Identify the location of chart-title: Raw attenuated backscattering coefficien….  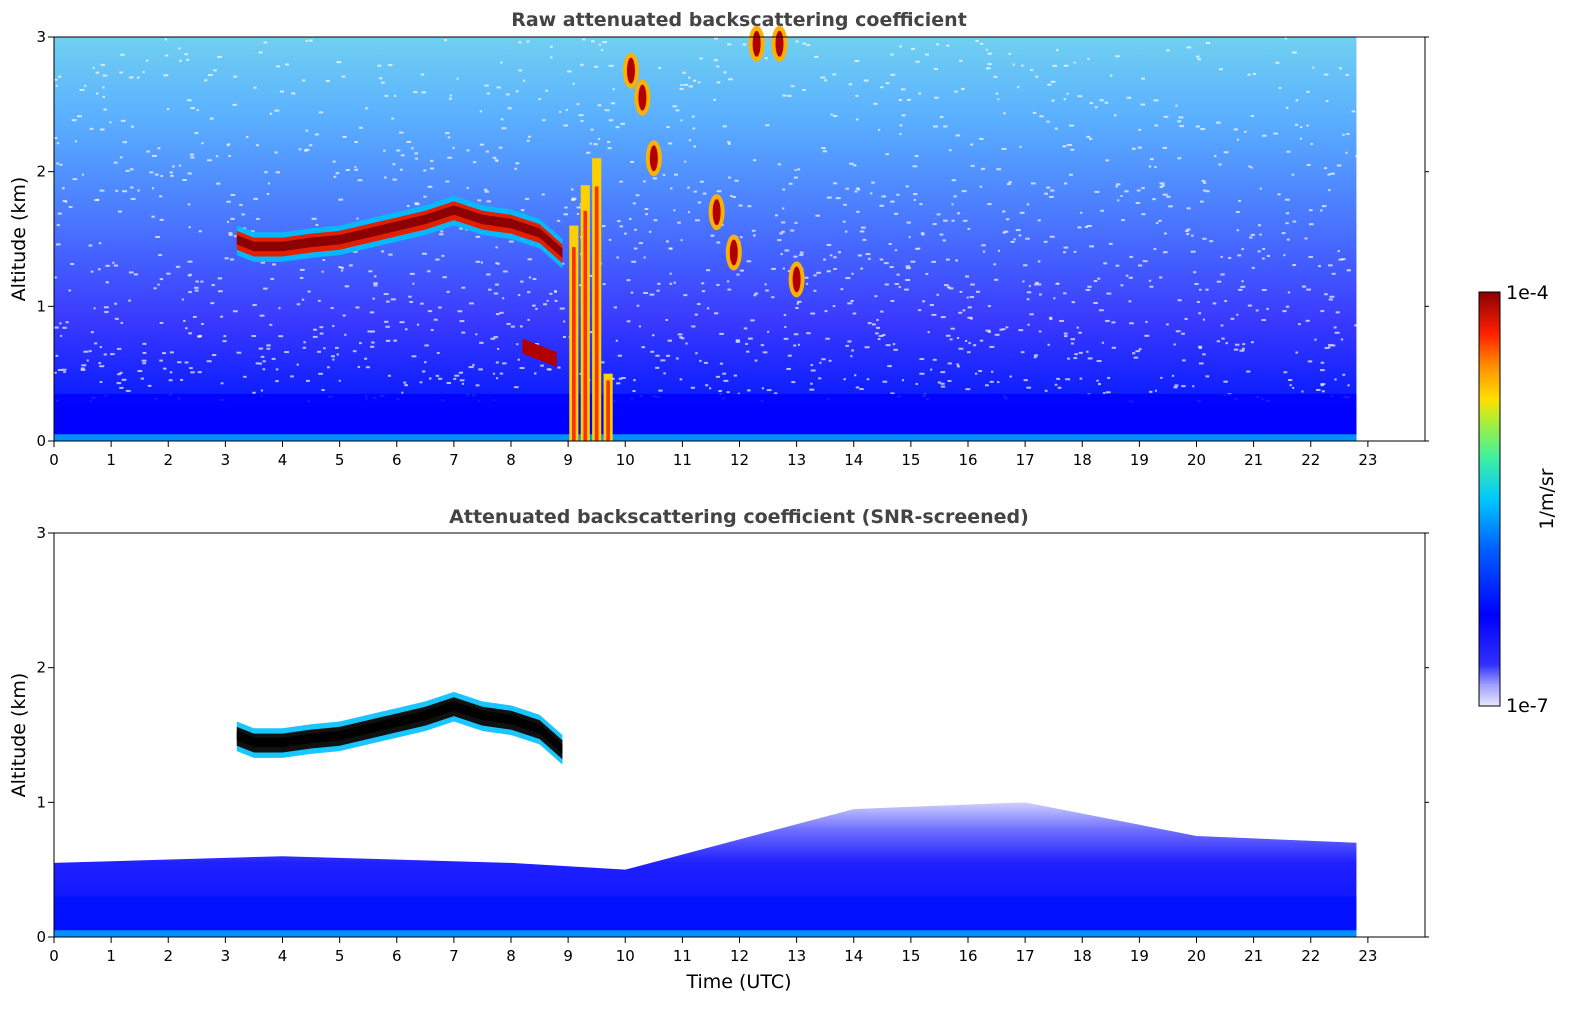
(739, 20).